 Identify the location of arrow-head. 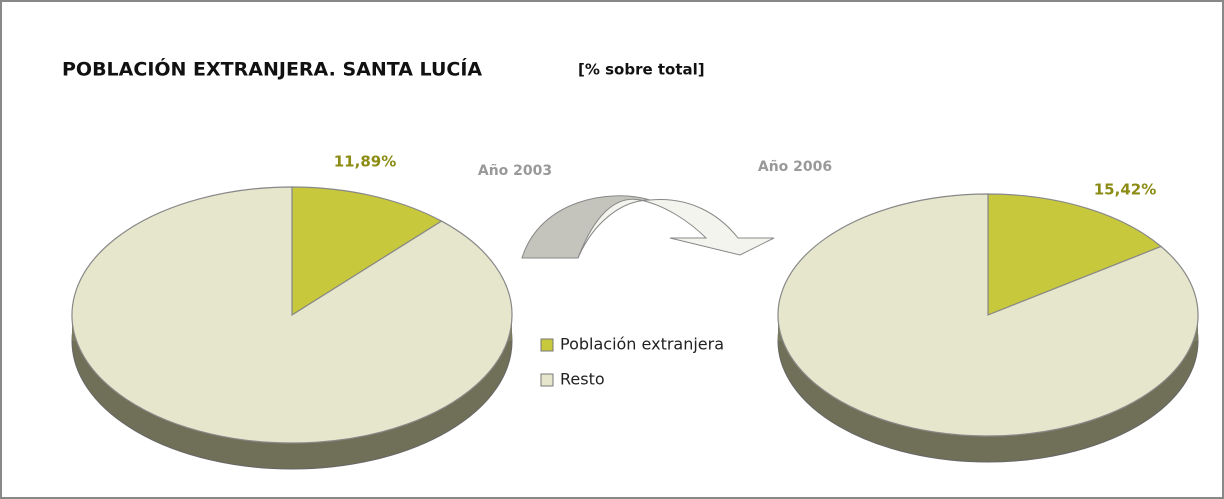
(676, 228).